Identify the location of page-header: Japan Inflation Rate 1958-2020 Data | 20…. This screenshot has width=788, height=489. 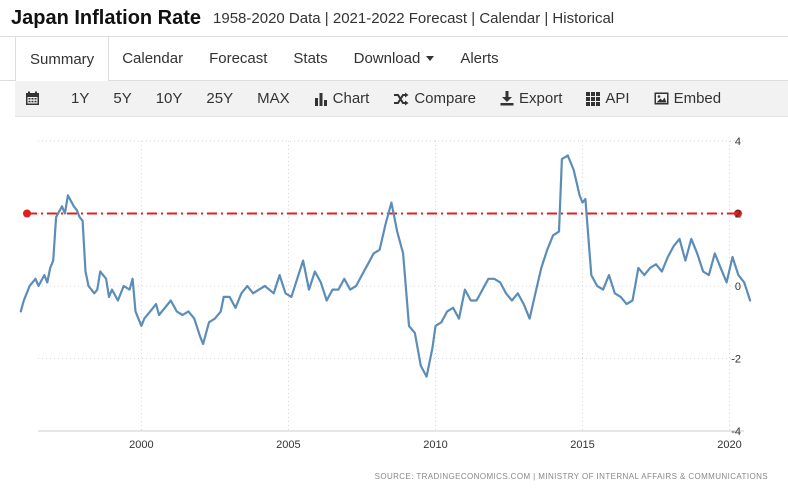
(394, 18).